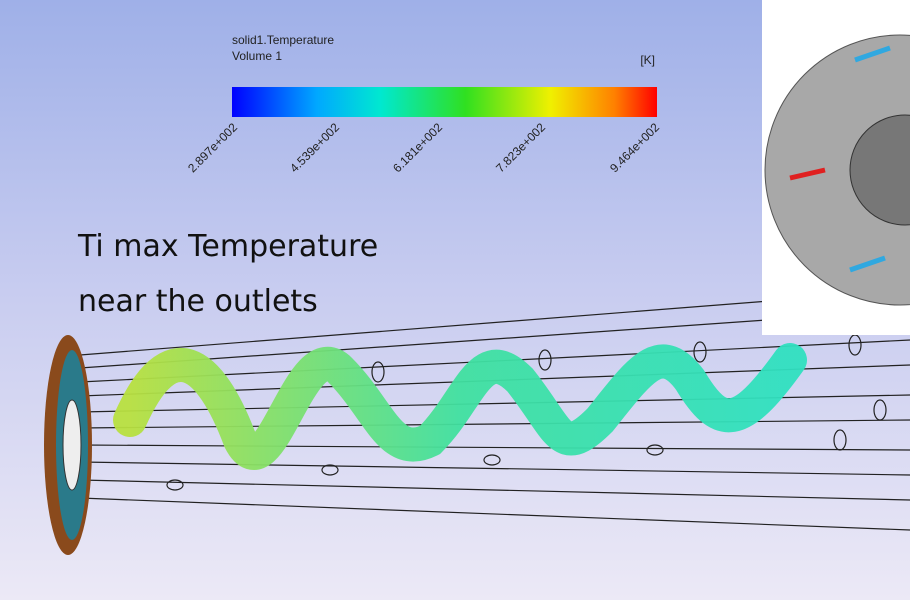 This screenshot has width=910, height=600. Describe the element at coordinates (283, 40) in the screenshot. I see `legend-title: solid1.Temperature` at that location.